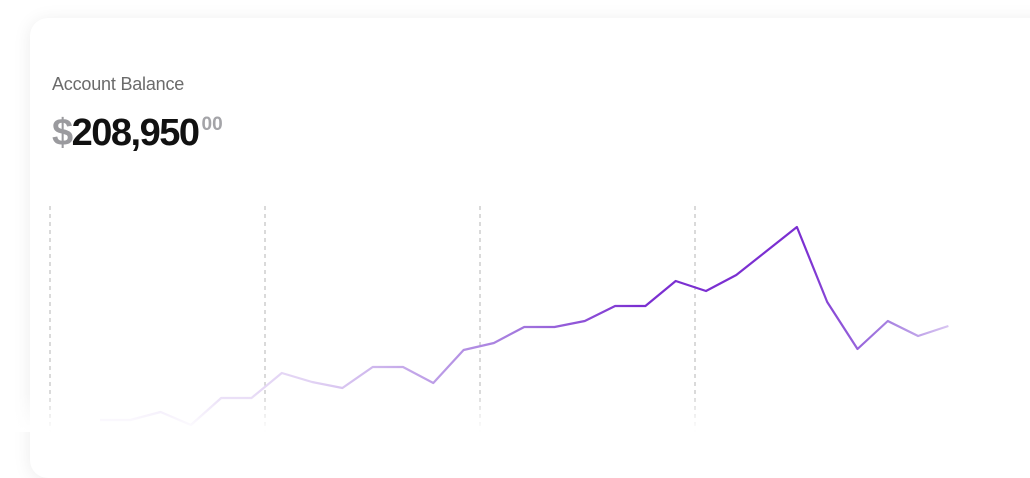  I want to click on cents: 00, so click(212, 124).